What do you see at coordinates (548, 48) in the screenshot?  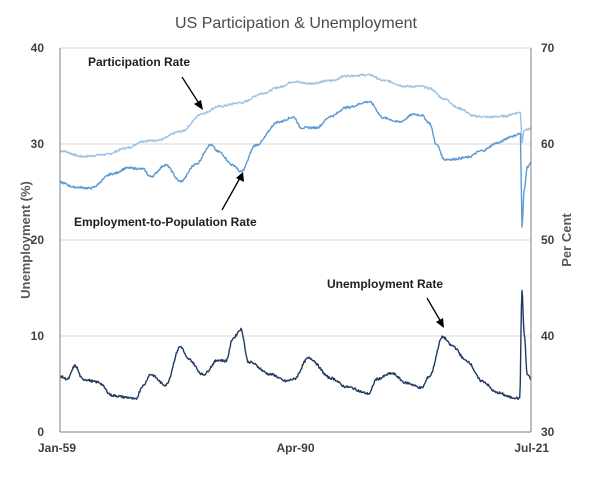 I see `y-tick-right: 70` at bounding box center [548, 48].